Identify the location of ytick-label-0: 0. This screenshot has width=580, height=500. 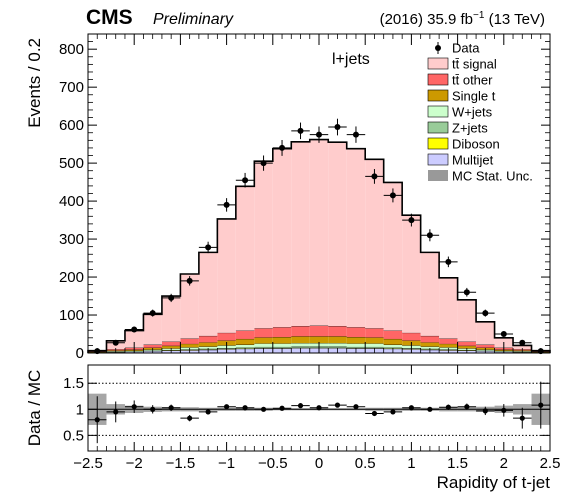
(80, 353).